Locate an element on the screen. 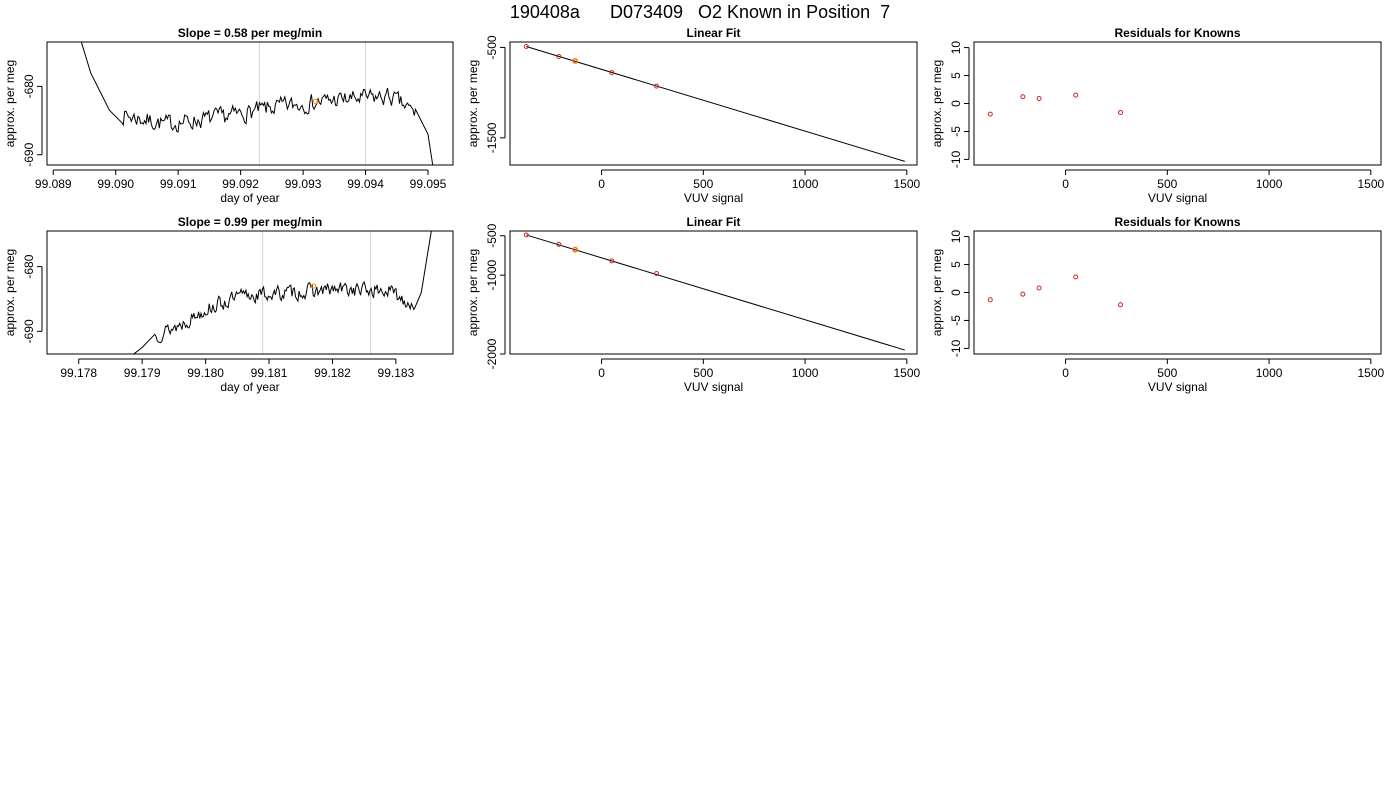  x-axis-label: day of year is located at coordinates (249, 387).